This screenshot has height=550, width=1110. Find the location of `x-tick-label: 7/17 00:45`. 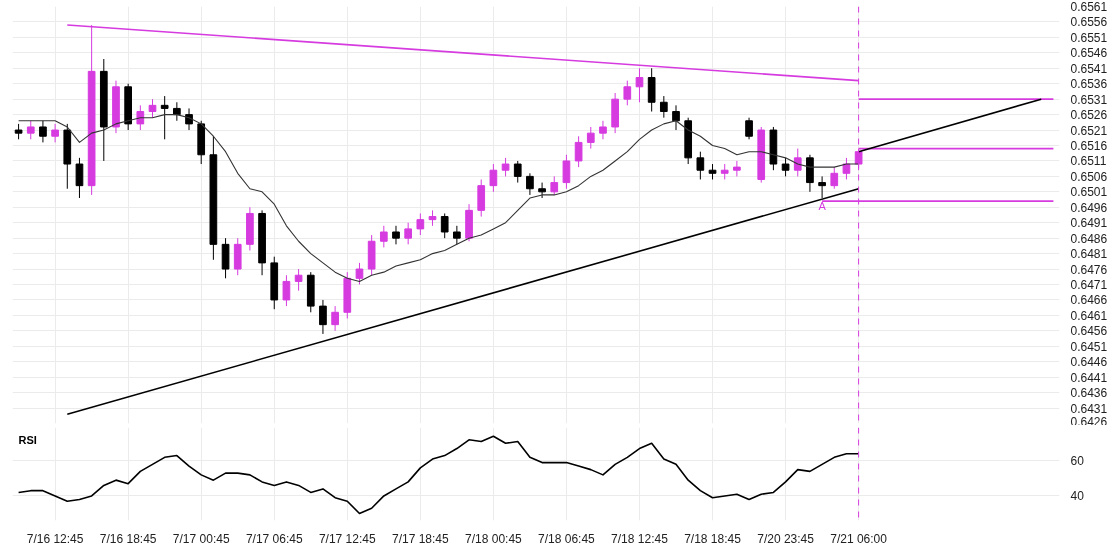

x-tick-label: 7/17 00:45 is located at coordinates (201, 538).